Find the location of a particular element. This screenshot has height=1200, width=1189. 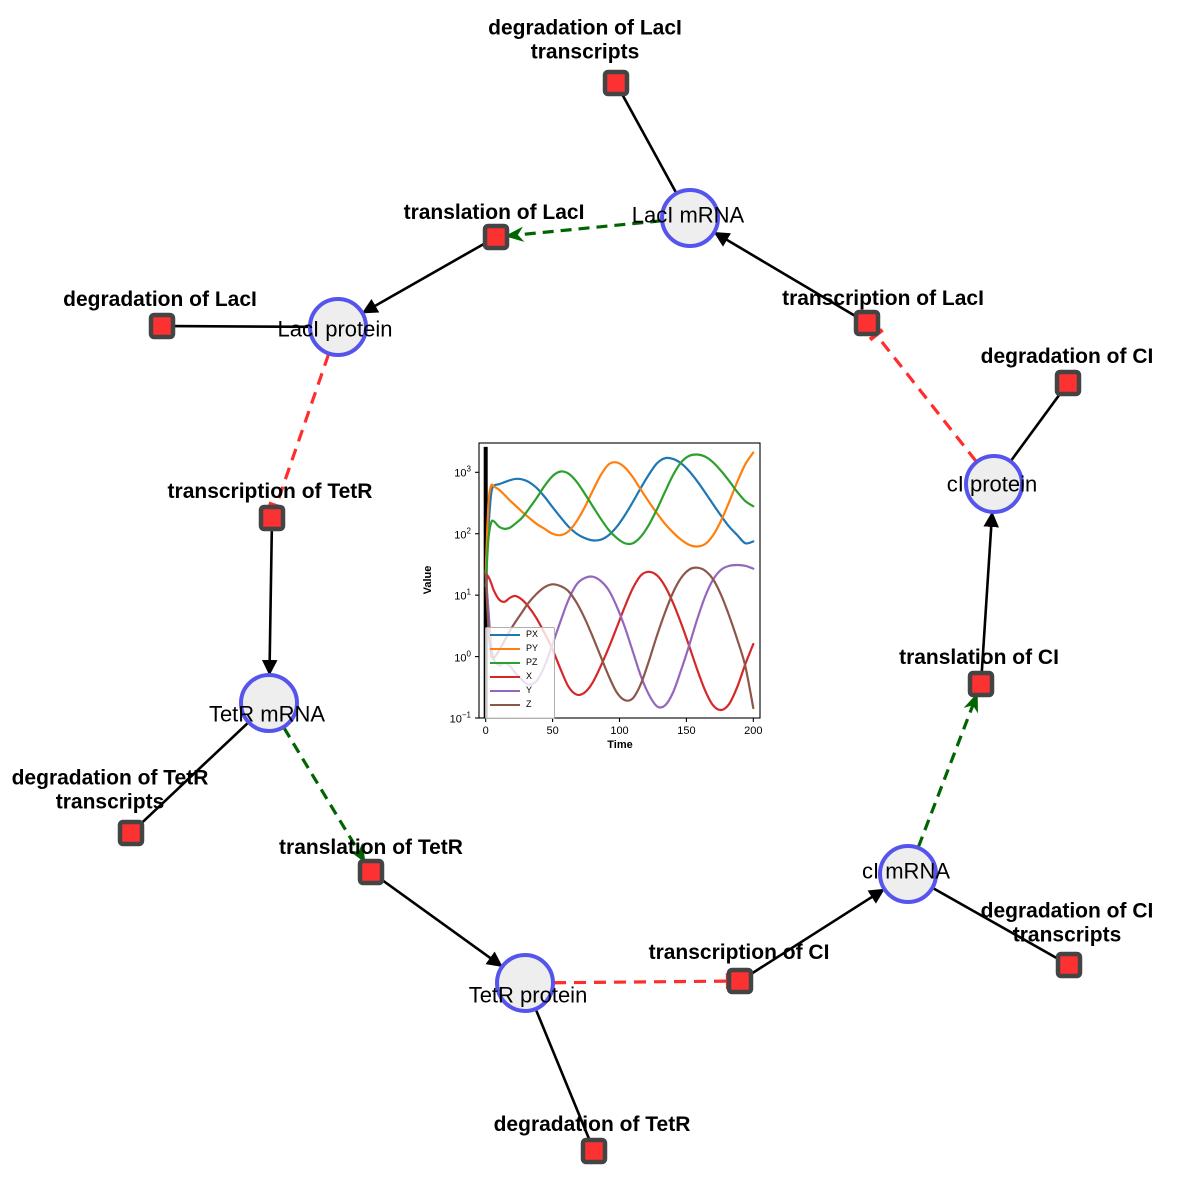

reaction-label-transl_tetr: translation of TetR is located at coordinates (371, 848).